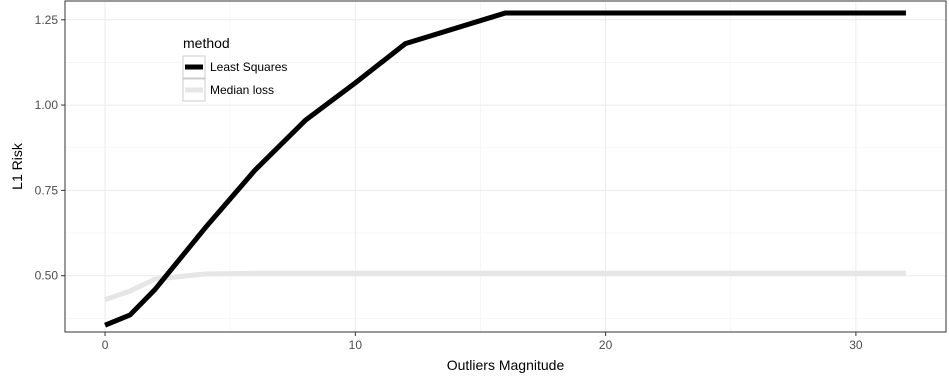 The width and height of the screenshot is (949, 378). Describe the element at coordinates (47, 190) in the screenshot. I see `y-tick-label: 0.75` at that location.